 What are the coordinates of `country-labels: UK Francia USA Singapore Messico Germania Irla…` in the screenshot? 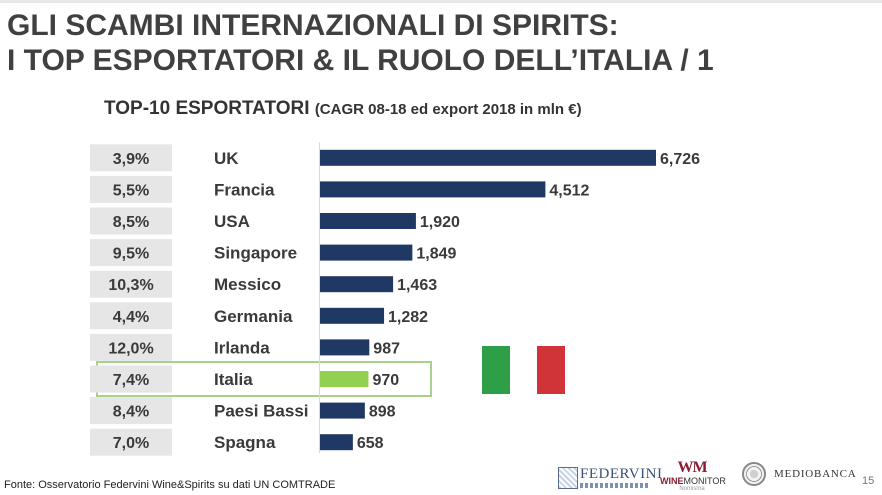 It's located at (261, 300).